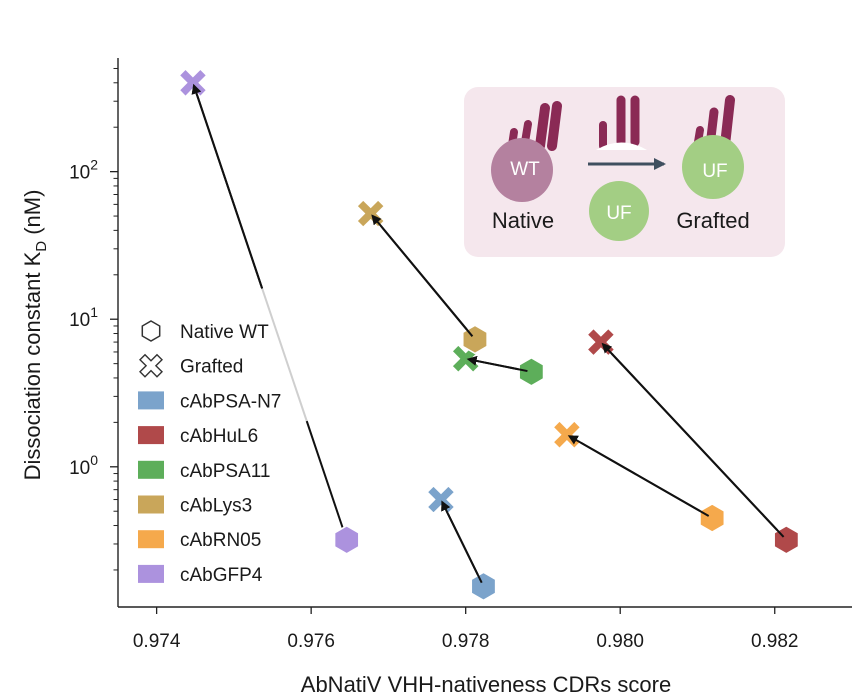 This screenshot has width=859, height=698. Describe the element at coordinates (151, 435) in the screenshot. I see `legend-swatch-cAbHuL6` at that location.